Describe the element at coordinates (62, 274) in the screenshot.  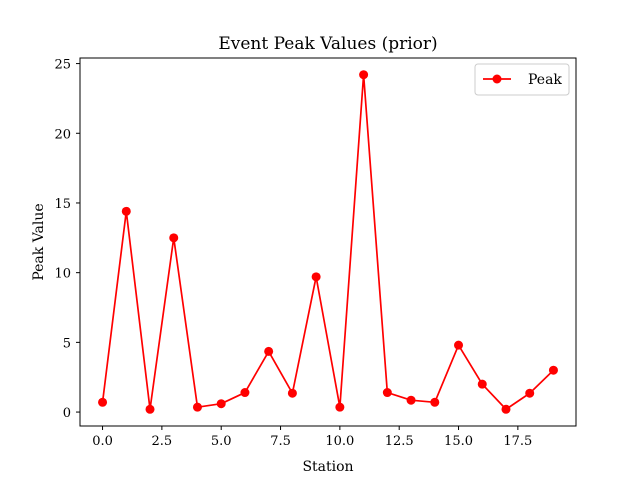
I see `y-tick-label: 10` at that location.